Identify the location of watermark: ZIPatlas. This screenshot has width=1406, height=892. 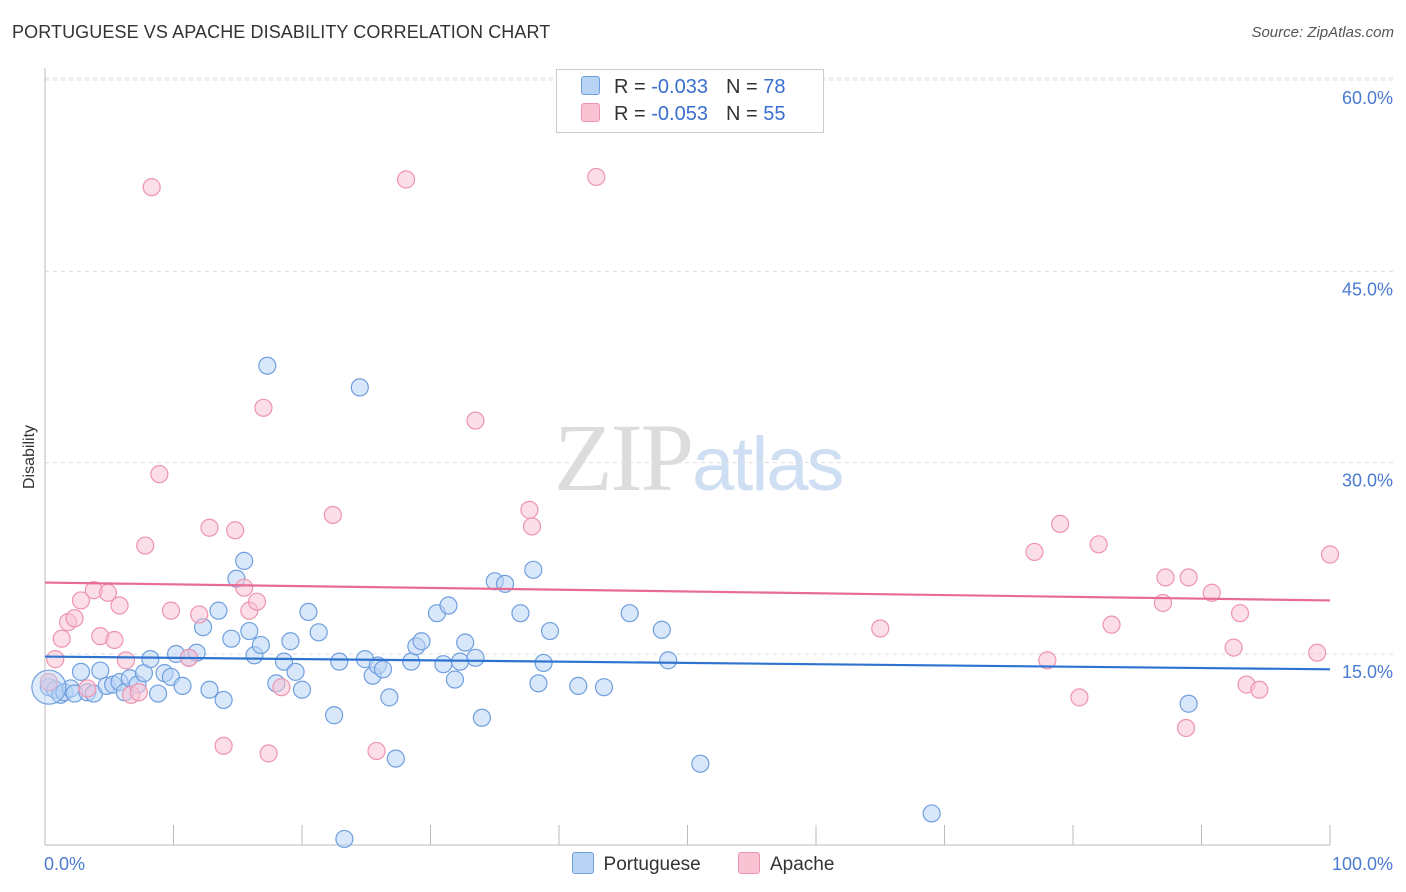
(699, 457).